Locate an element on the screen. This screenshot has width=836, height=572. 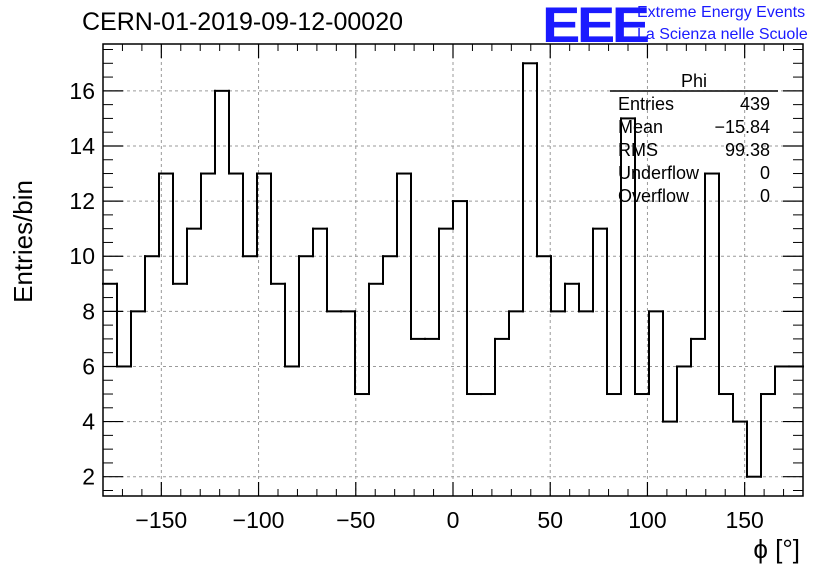
y-axis-title: Entries/bin is located at coordinates (23, 241).